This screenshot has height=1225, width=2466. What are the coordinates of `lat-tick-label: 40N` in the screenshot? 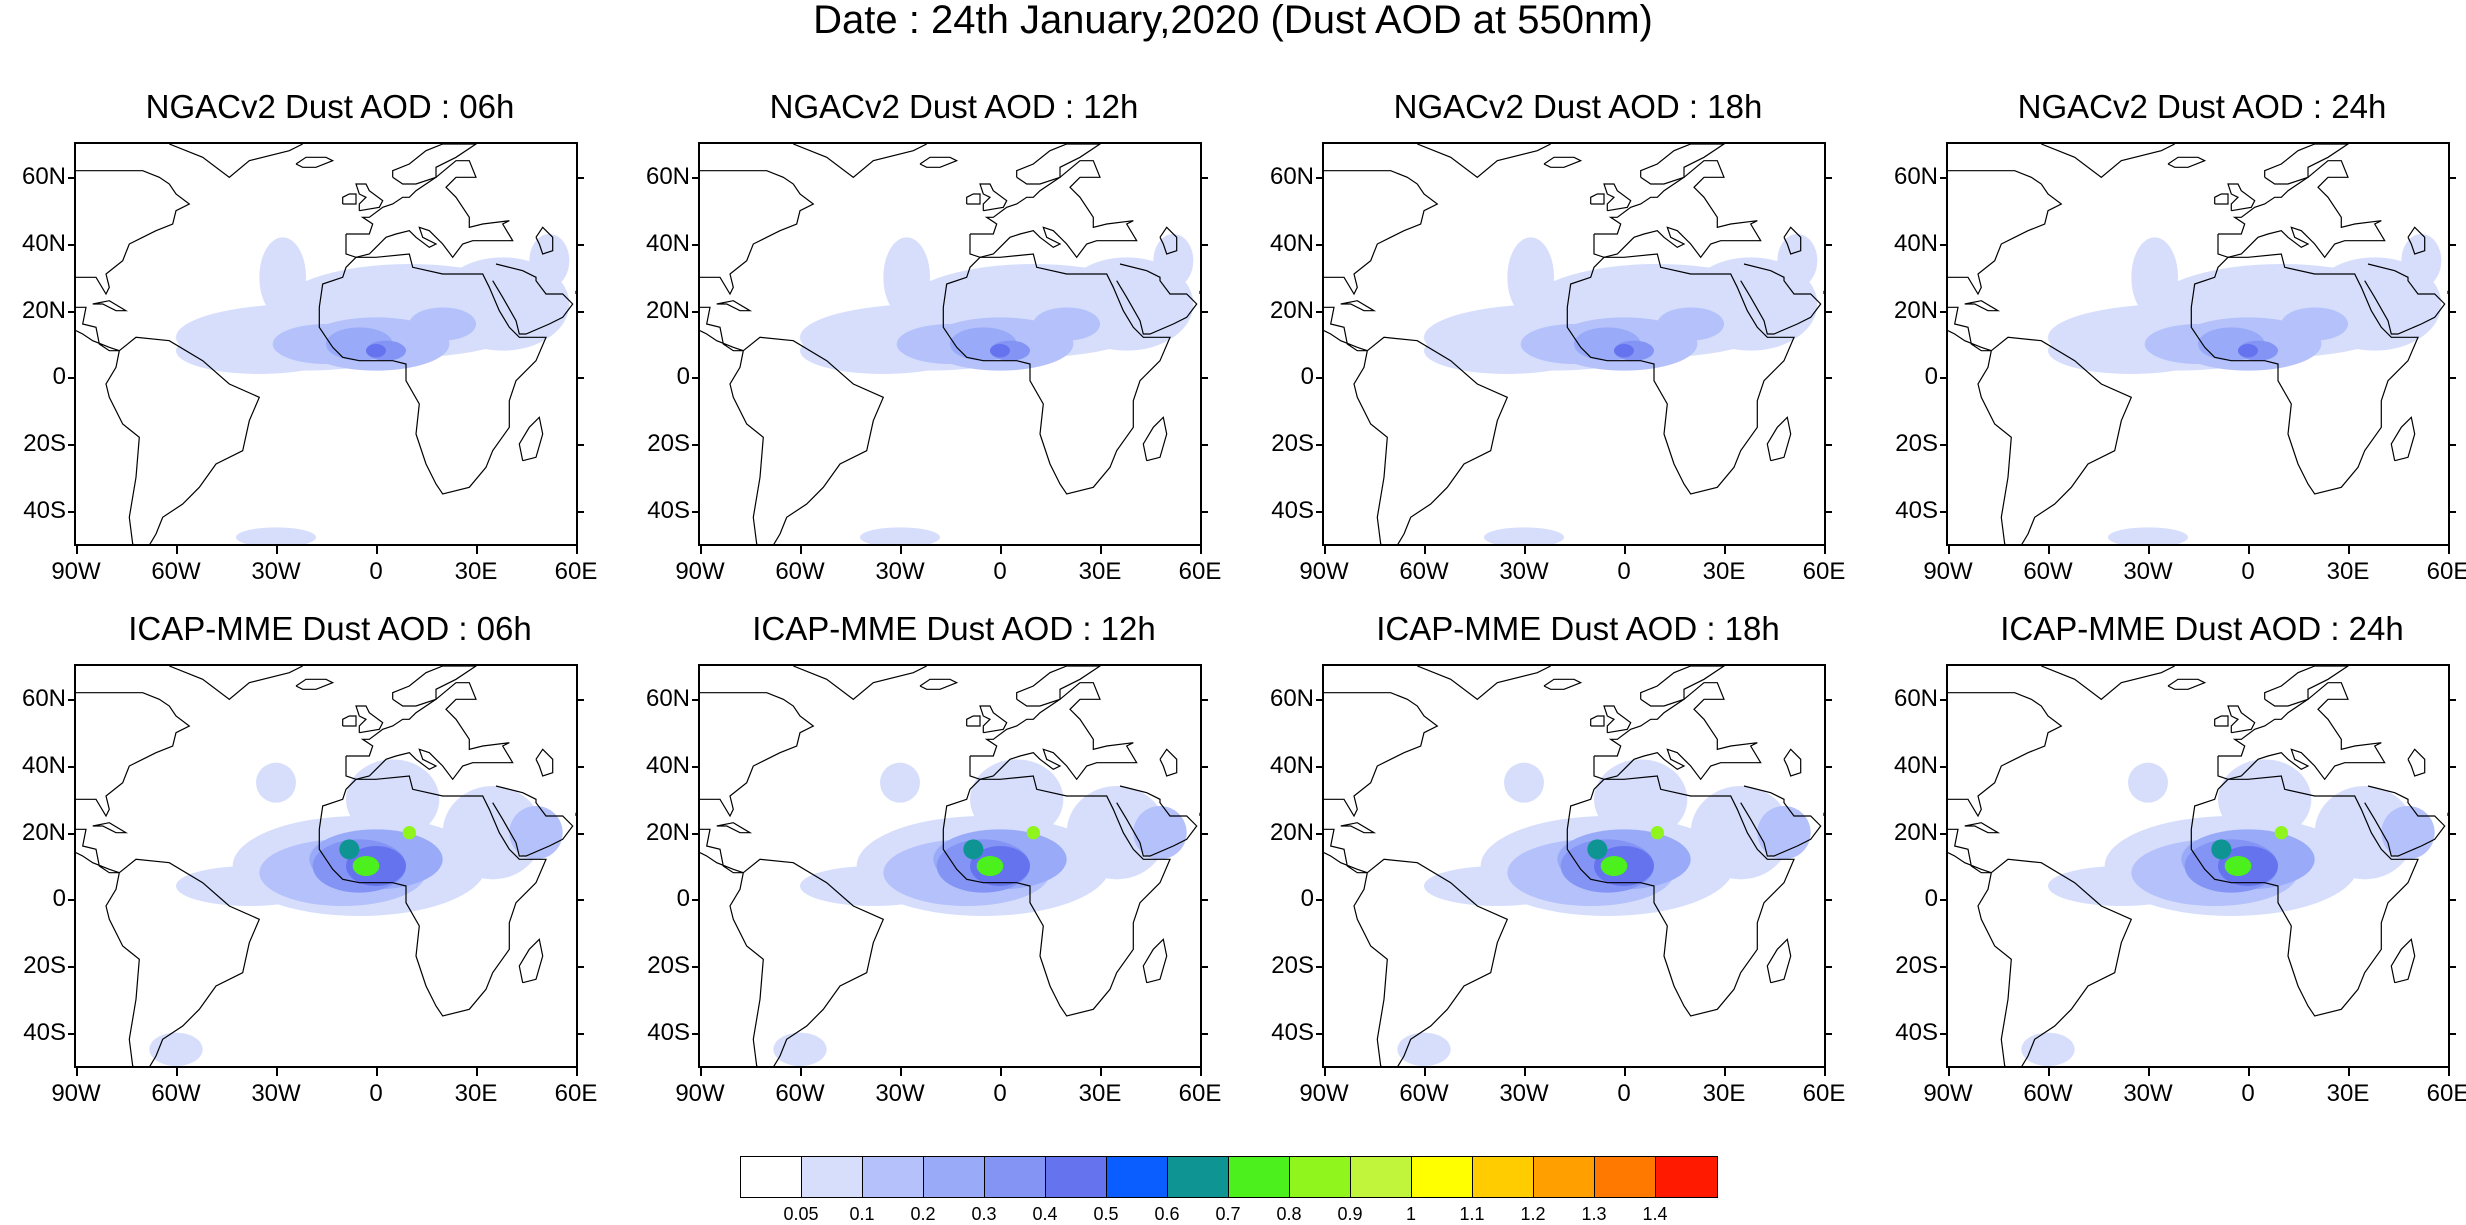 It's located at (1915, 765).